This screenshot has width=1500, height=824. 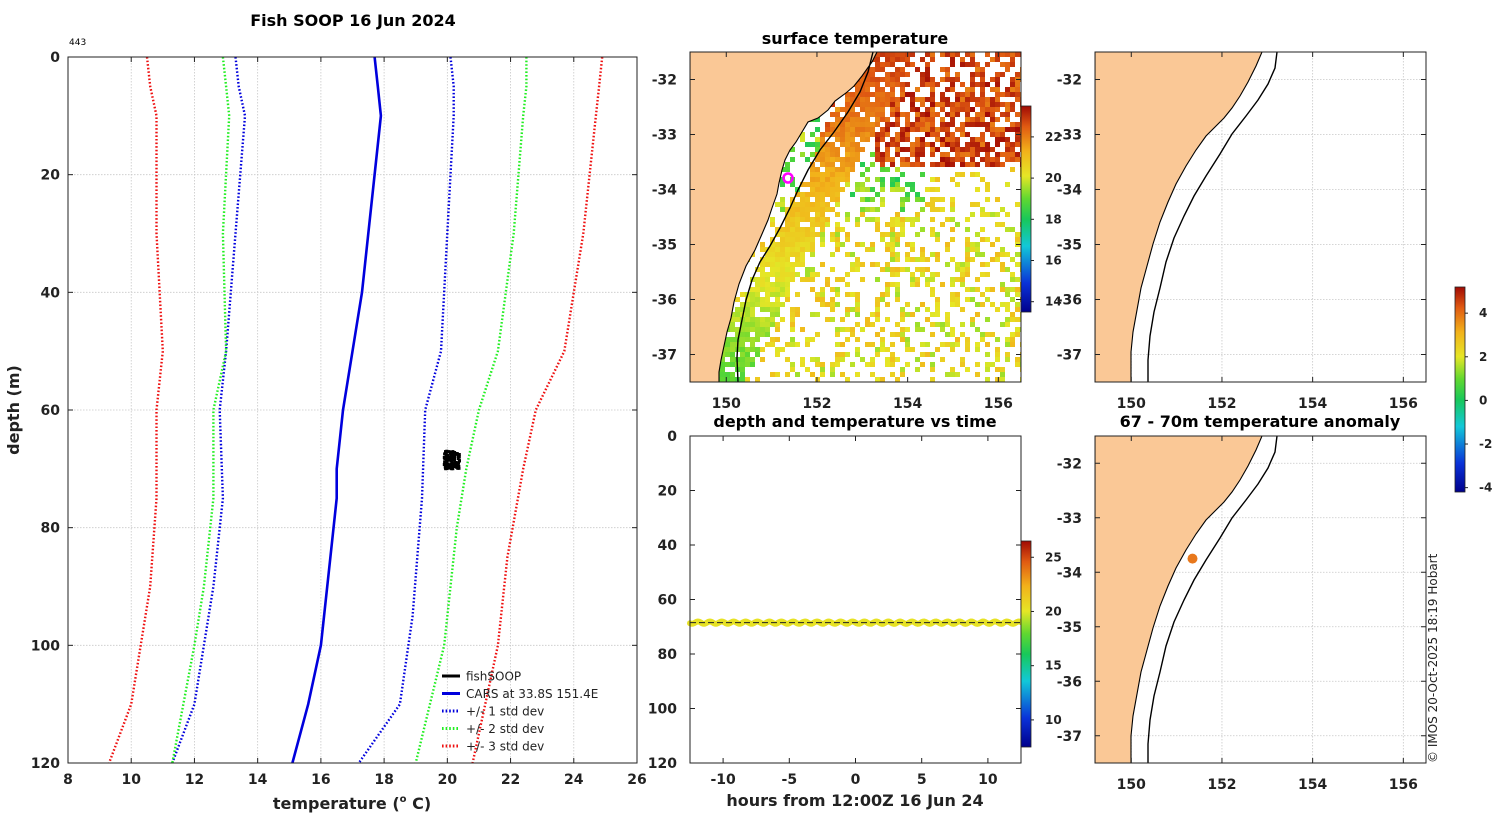 I want to click on legend-label: CARS at 33.8S 151.4E, so click(x=532, y=694).